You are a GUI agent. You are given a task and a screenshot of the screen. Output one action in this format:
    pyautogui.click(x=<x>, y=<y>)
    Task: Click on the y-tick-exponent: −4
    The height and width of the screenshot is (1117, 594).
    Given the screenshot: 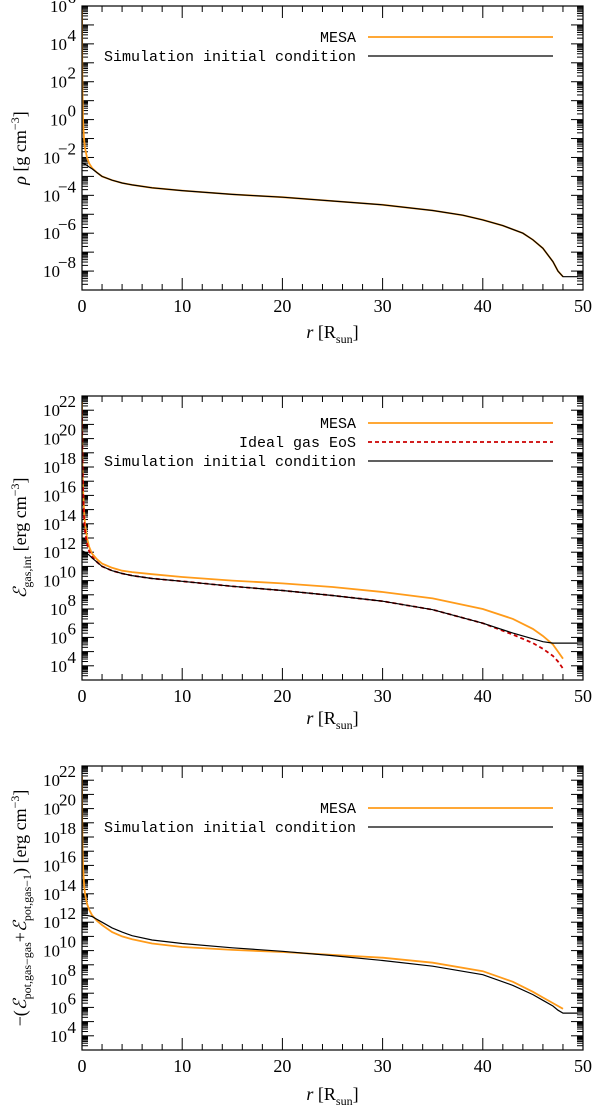 What is the action you would take?
    pyautogui.click(x=67, y=186)
    